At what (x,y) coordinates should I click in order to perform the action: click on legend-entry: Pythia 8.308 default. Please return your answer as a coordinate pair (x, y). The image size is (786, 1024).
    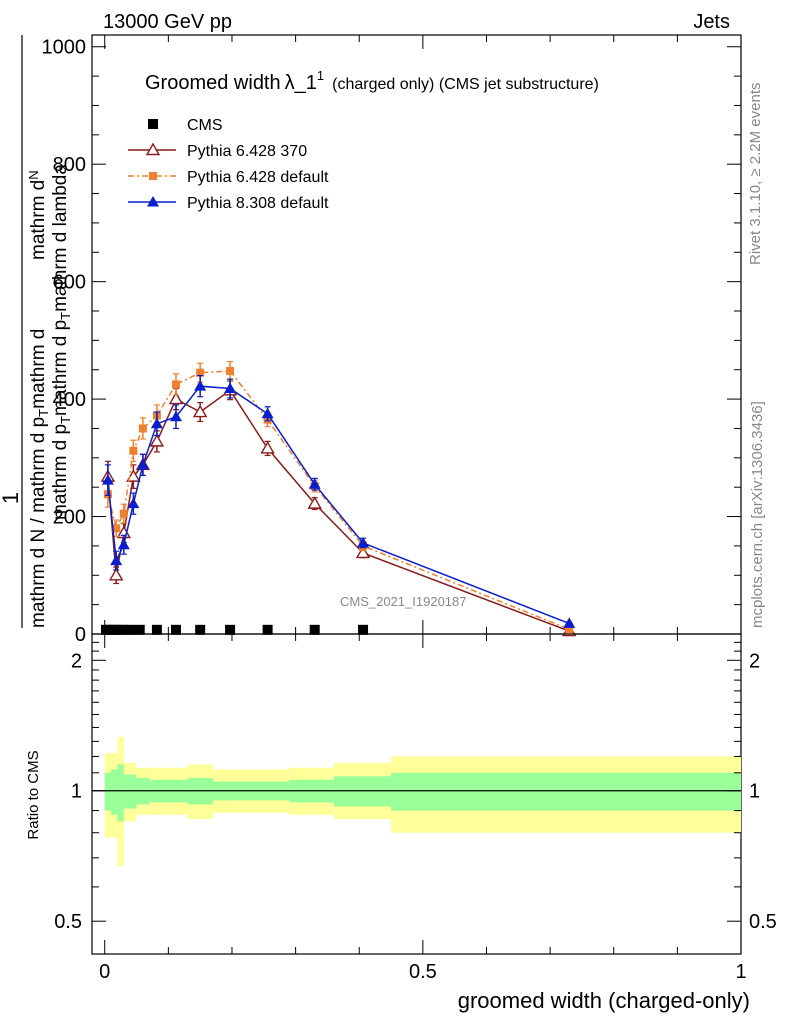
    Looking at the image, I should click on (228, 203).